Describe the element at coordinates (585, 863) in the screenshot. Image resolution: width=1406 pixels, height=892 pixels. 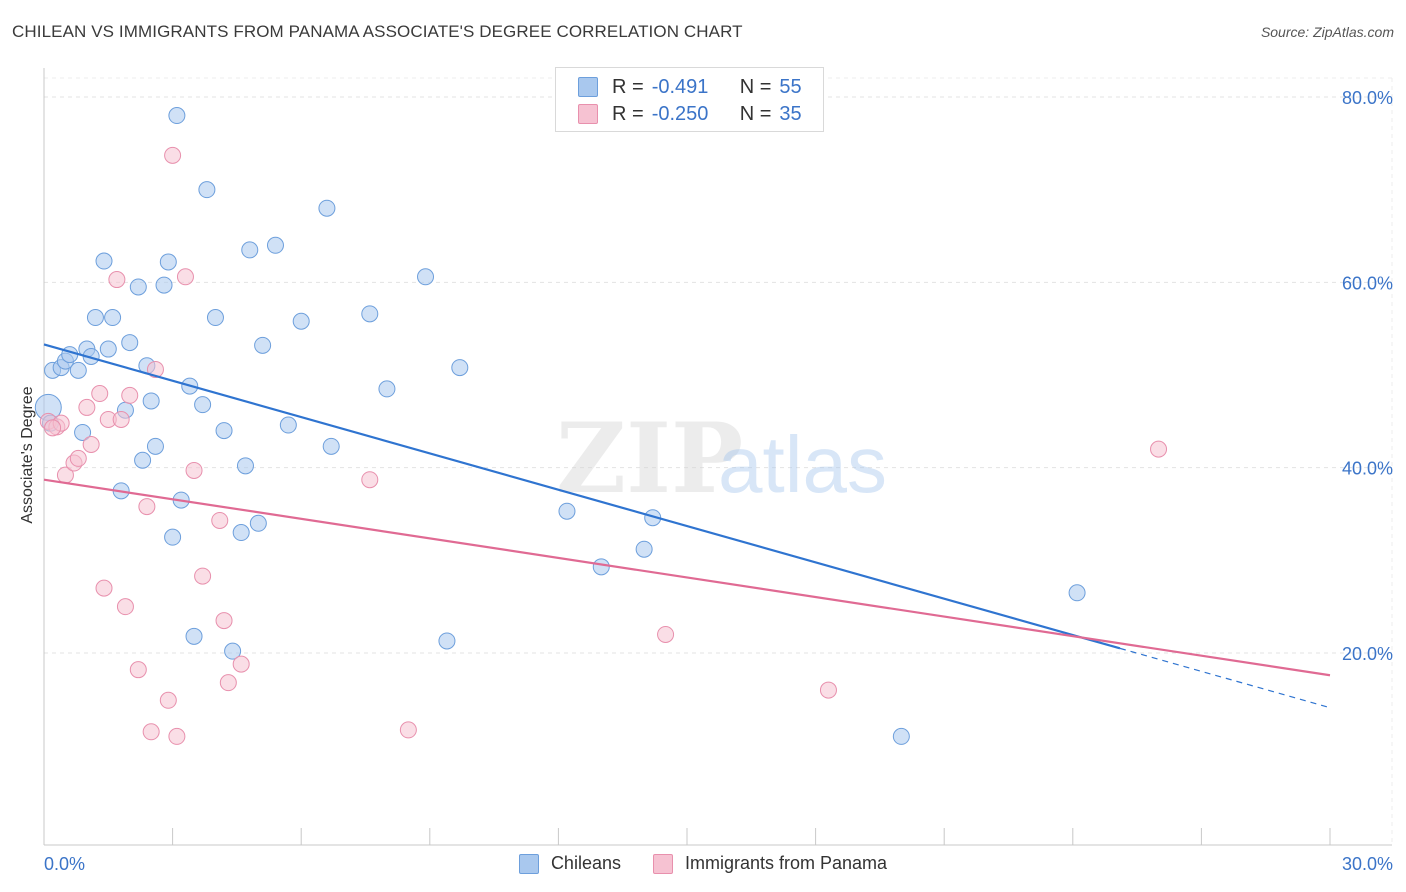
I see `legend-label: Chileans` at that location.